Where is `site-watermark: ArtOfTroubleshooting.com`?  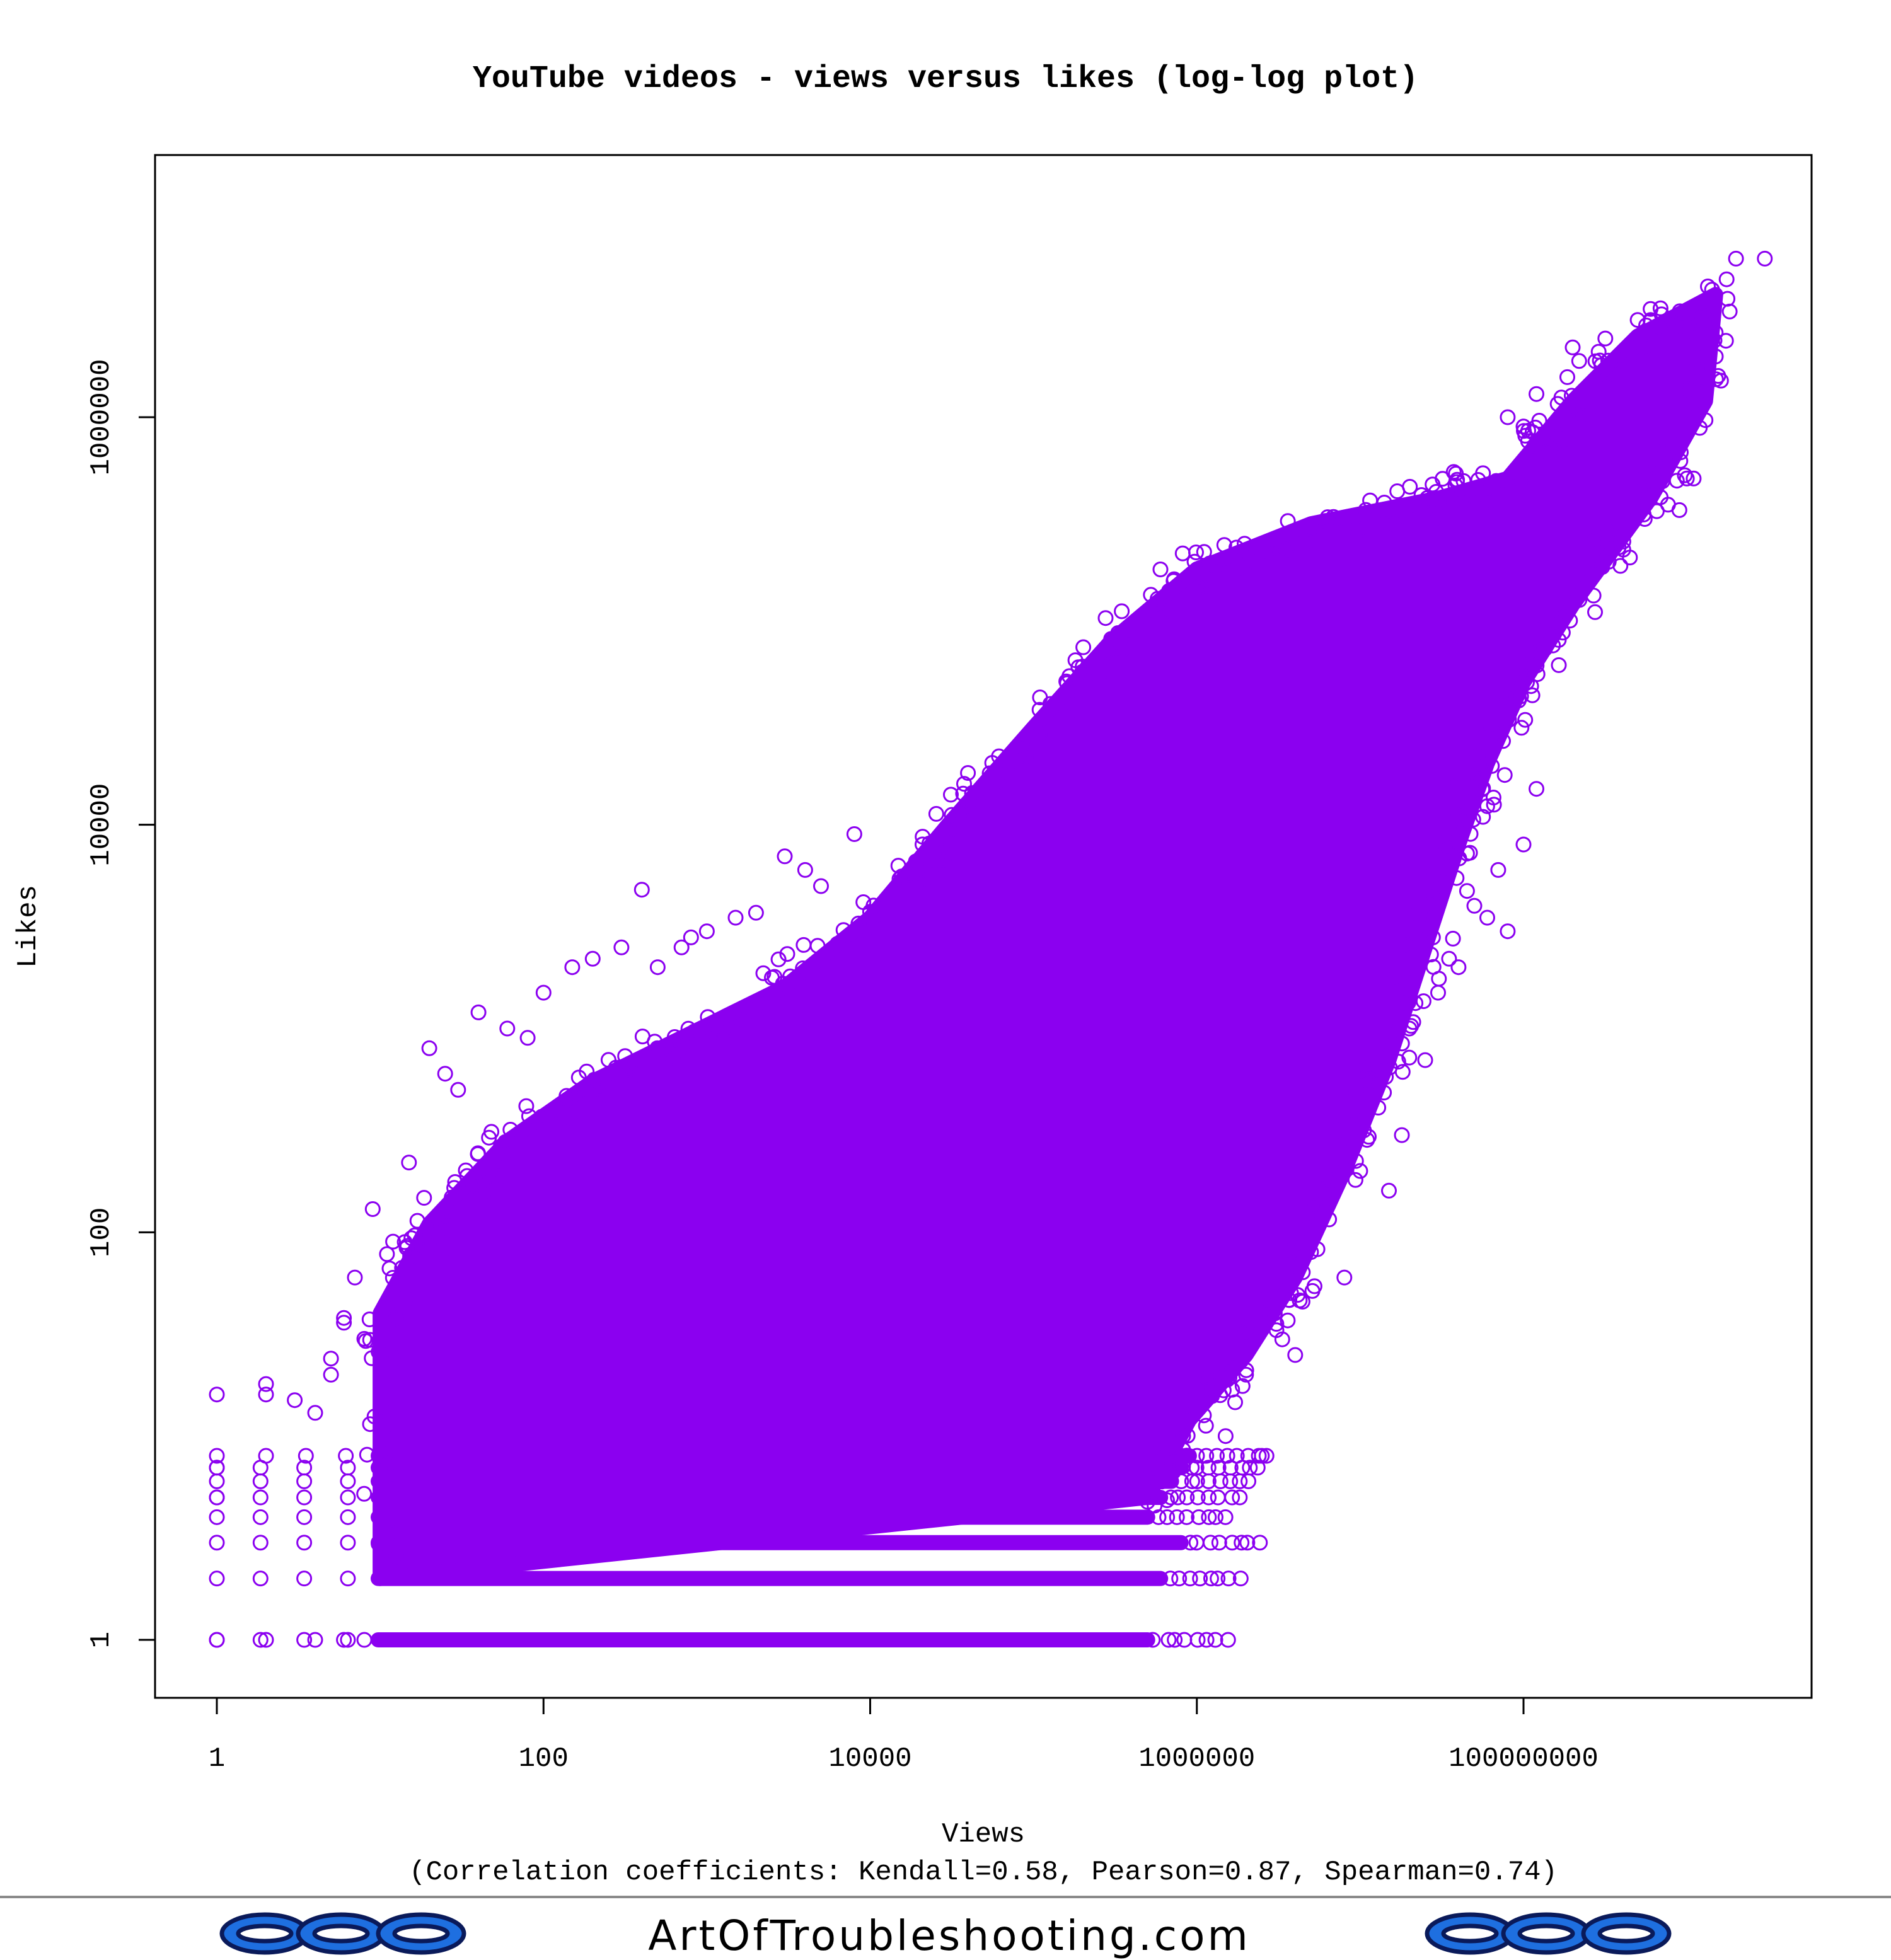 site-watermark: ArtOfTroubleshooting.com is located at coordinates (949, 1935).